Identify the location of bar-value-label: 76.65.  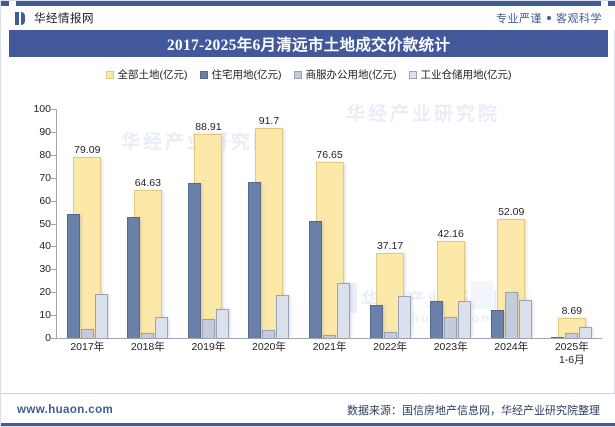
(329, 155).